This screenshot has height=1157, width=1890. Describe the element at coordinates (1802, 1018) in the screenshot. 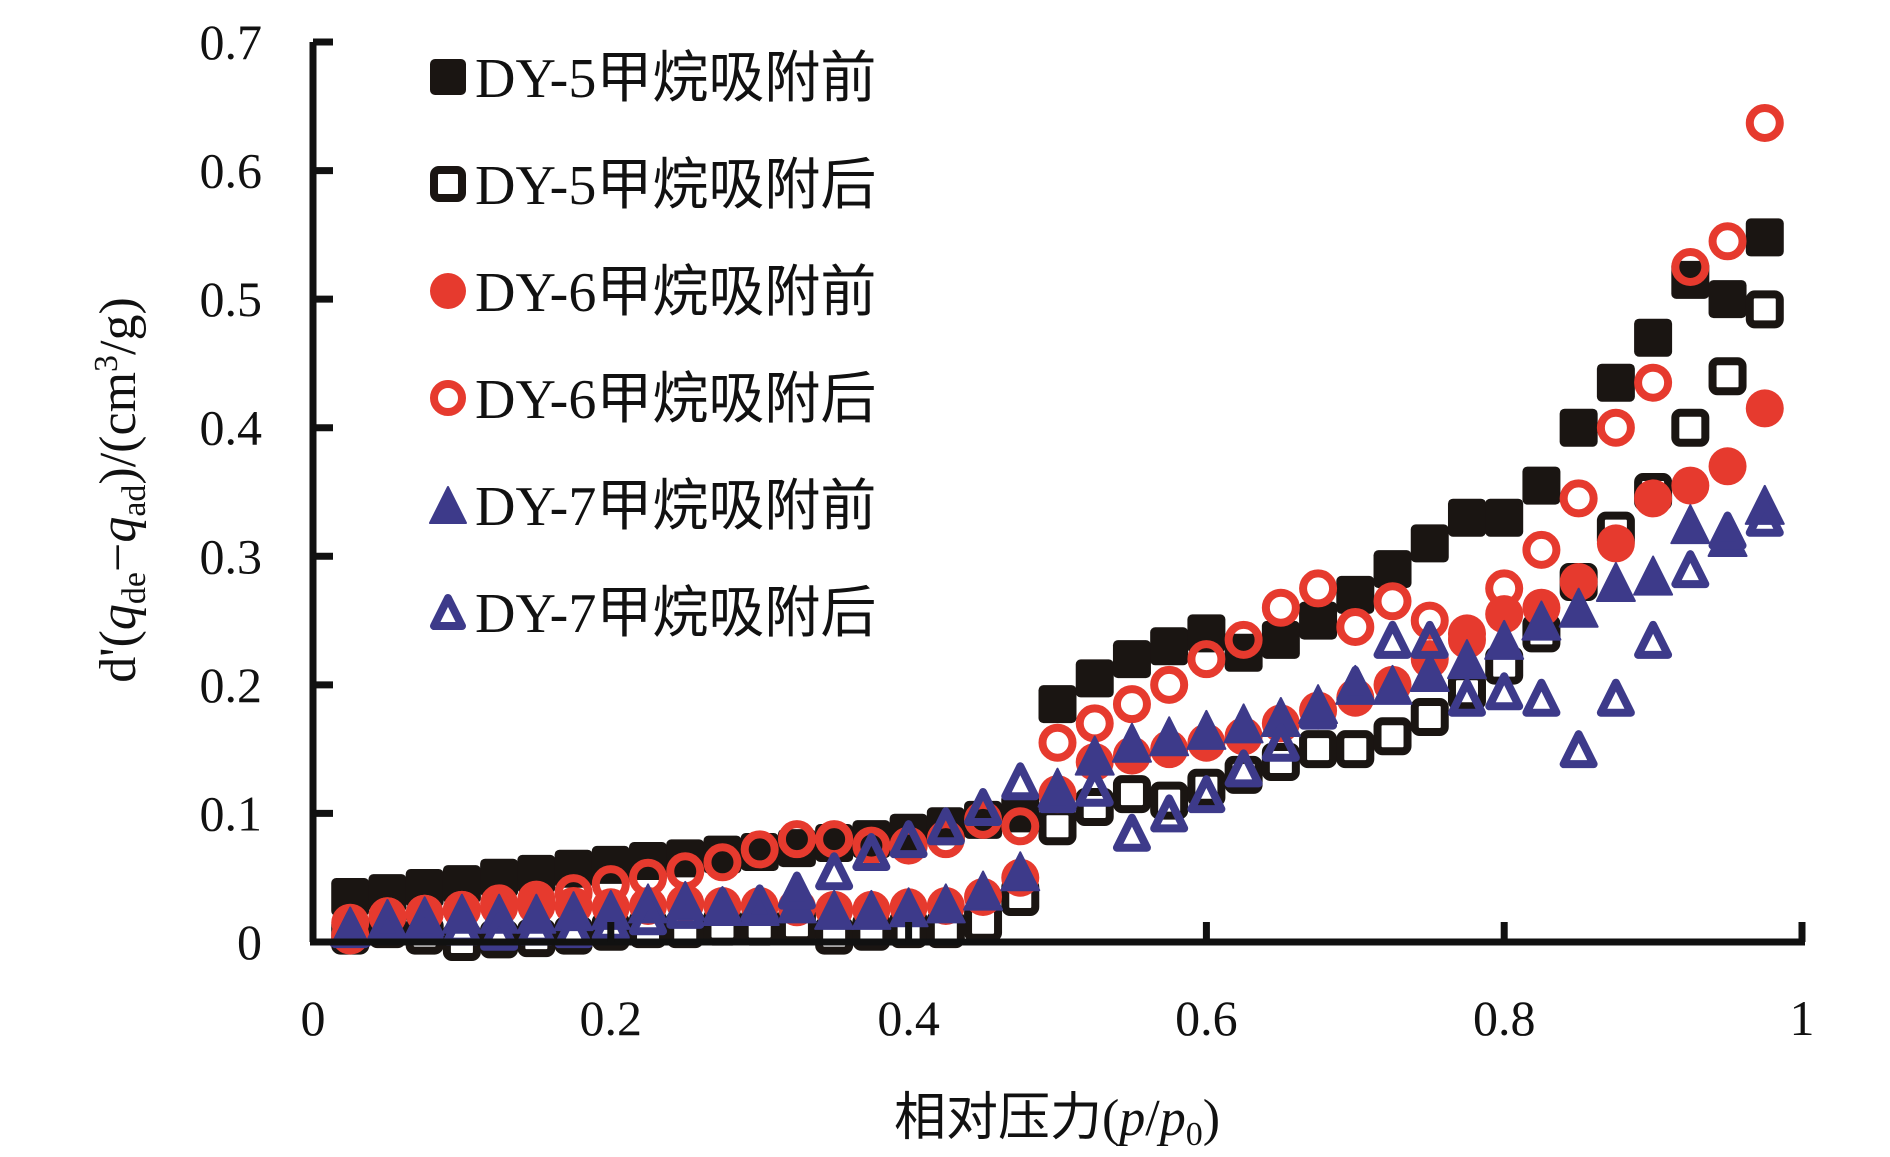

I see `x-tick-label: 1` at that location.